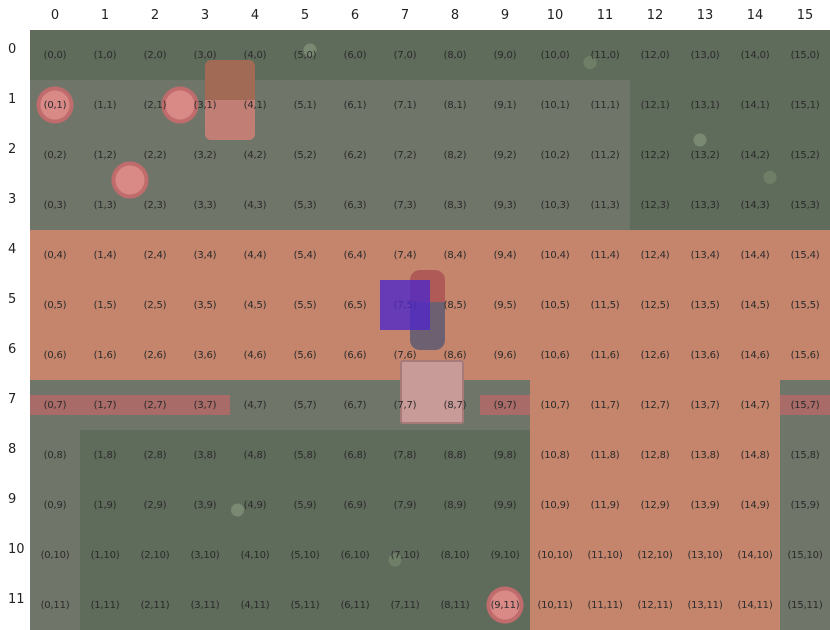  I want to click on grid-cell: (10,3), so click(555, 205).